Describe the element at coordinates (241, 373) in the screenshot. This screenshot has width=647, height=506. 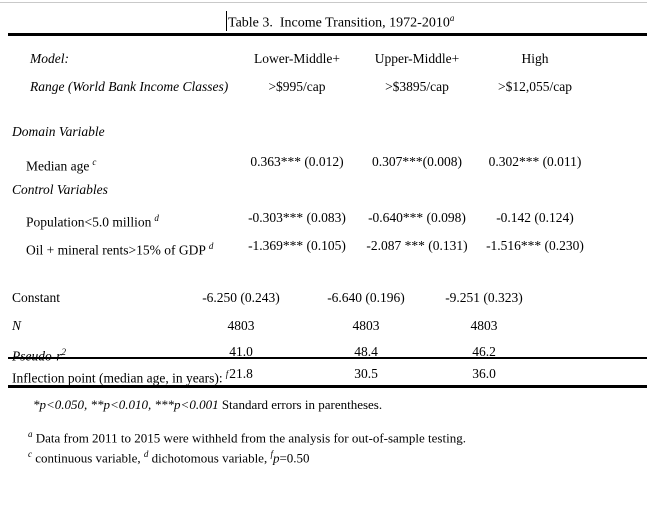
I see `cell-value: 21.8` at that location.